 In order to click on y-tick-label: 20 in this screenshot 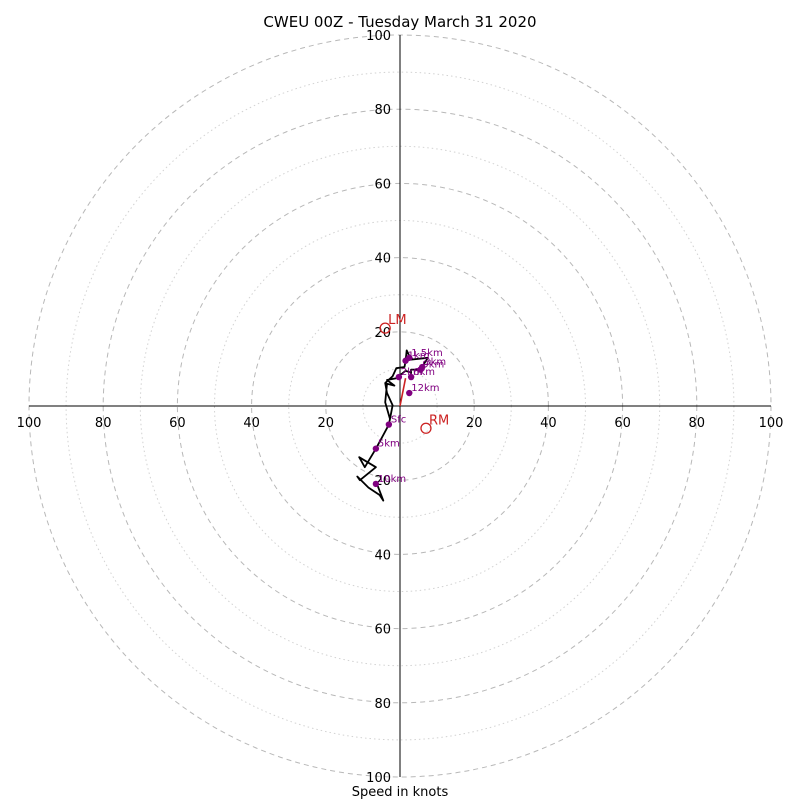, I will do `click(382, 333)`.